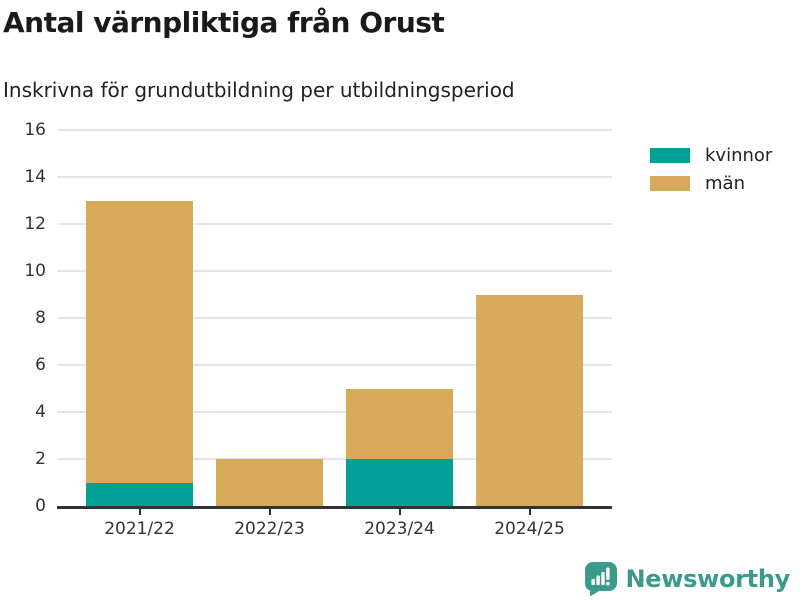 Image resolution: width=800 pixels, height=600 pixels. I want to click on y-axis-tick-label: 4, so click(40, 412).